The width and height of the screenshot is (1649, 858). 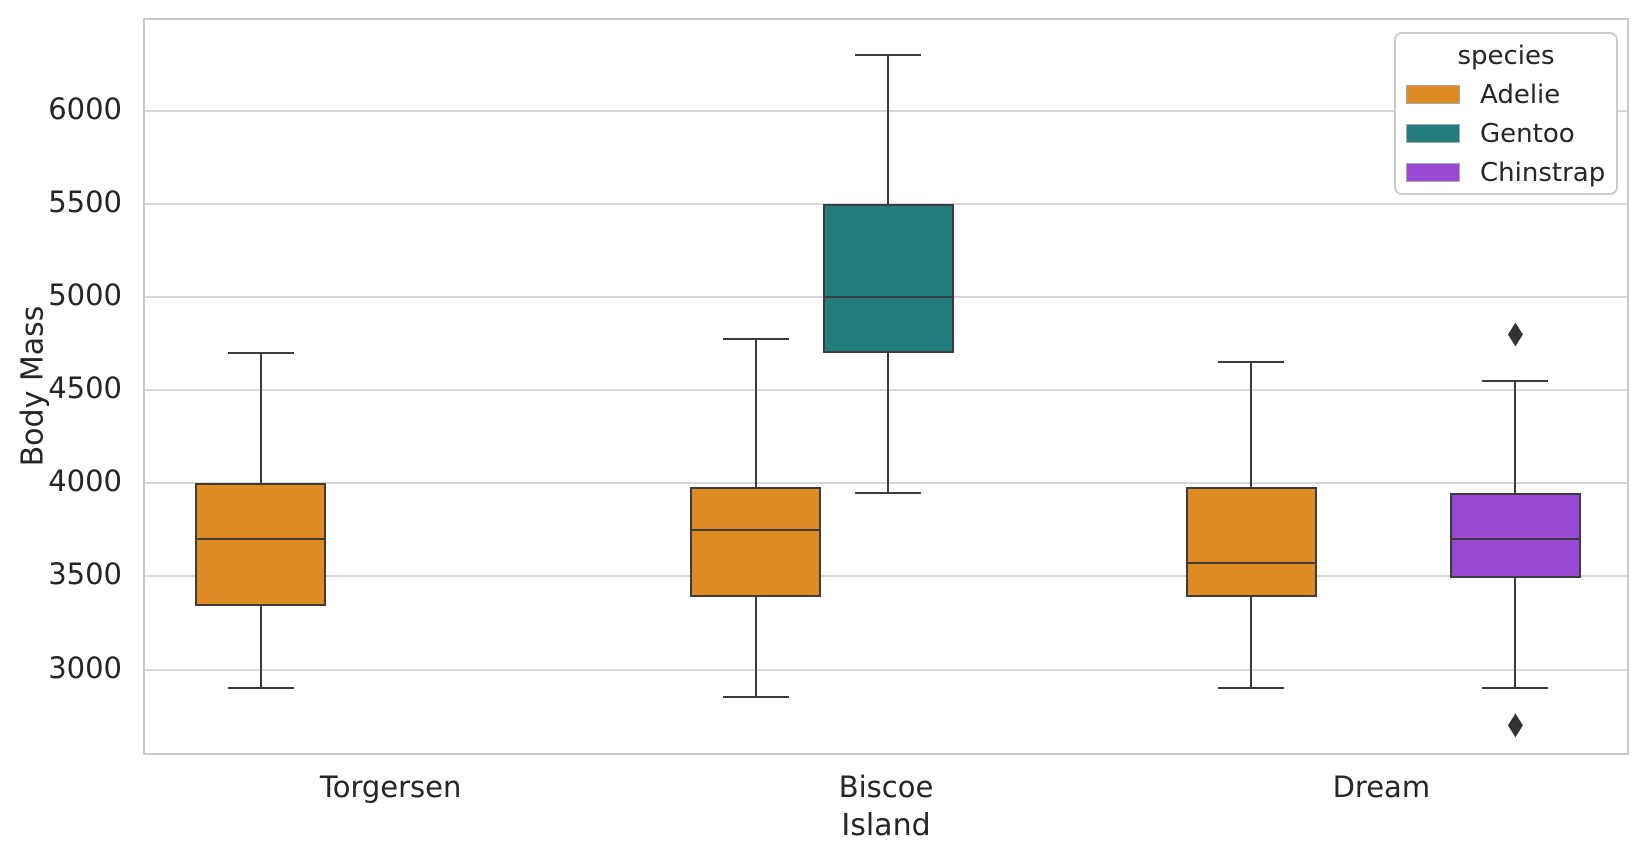 What do you see at coordinates (756, 542) in the screenshot?
I see `box-adelie-biscoe` at bounding box center [756, 542].